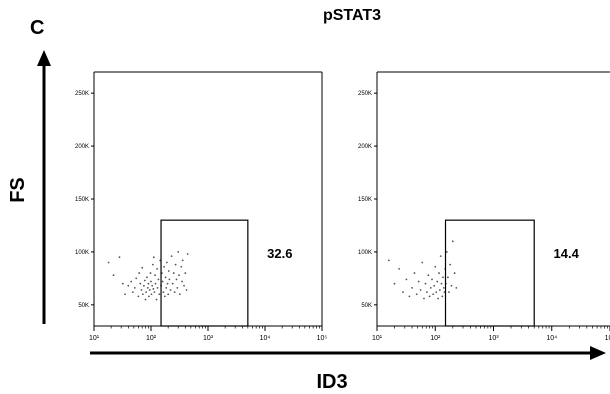 The height and width of the screenshot is (394, 610). Describe the element at coordinates (331, 382) in the screenshot. I see `x-axis-label: ID3` at that location.